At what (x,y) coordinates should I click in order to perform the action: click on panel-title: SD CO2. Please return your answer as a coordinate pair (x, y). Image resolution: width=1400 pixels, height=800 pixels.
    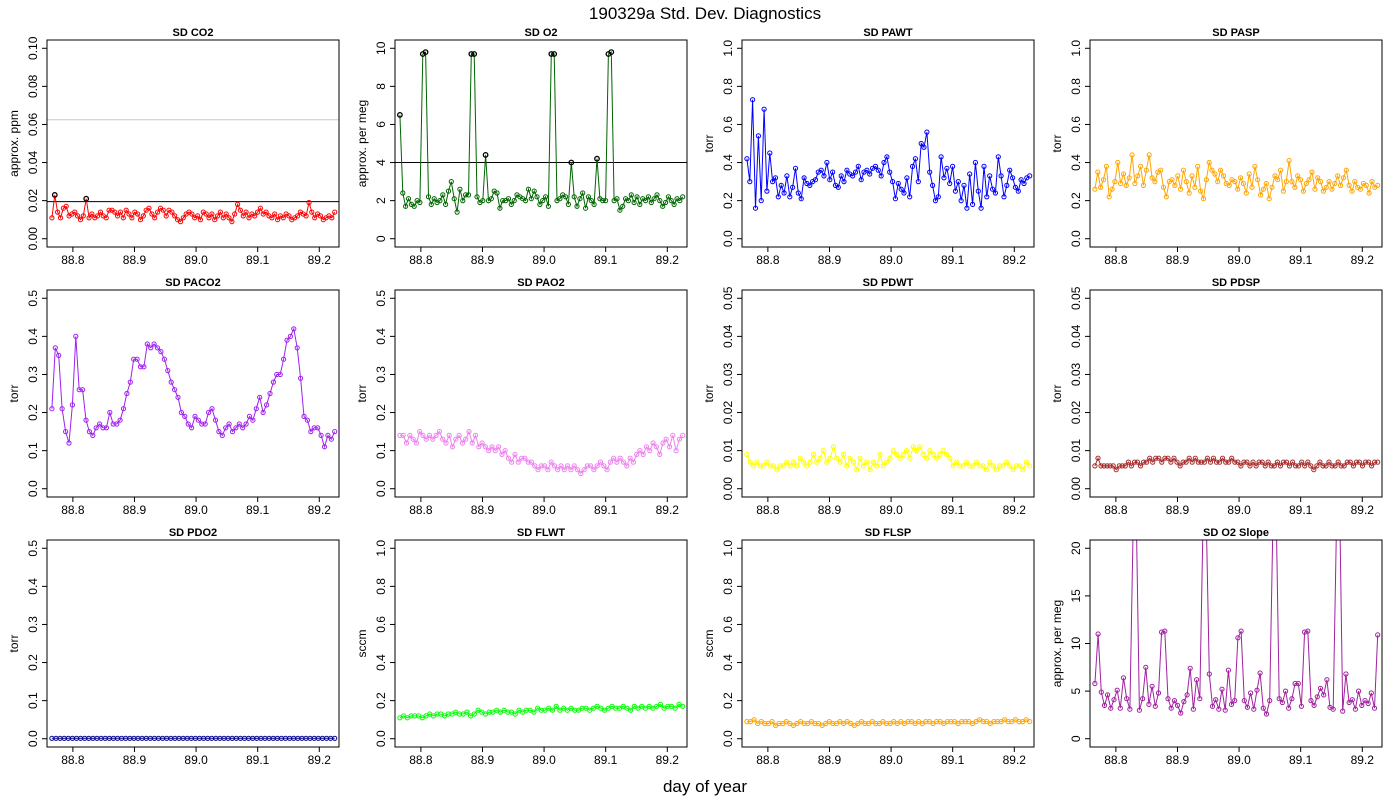
    Looking at the image, I should click on (193, 33).